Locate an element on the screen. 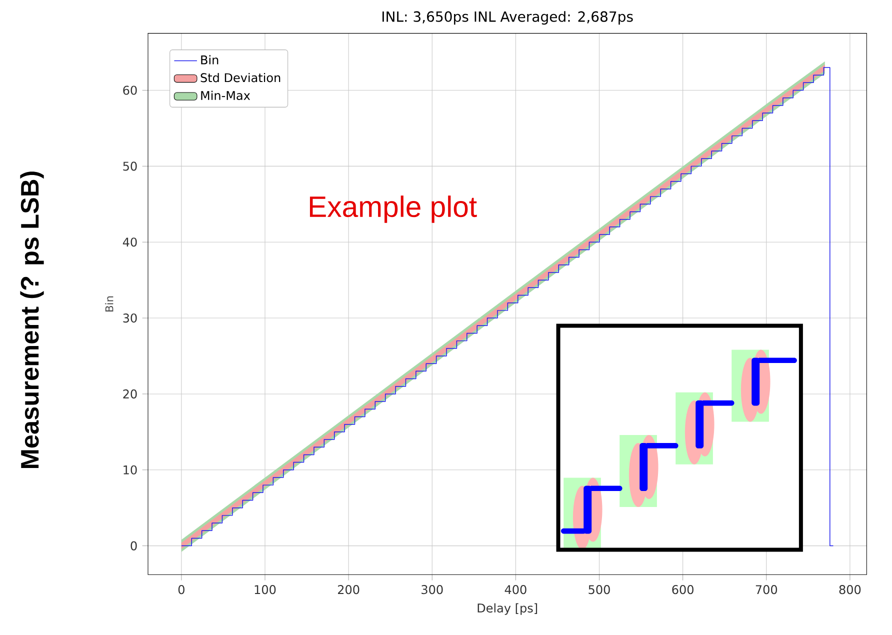 This screenshot has width=892, height=635. x-tick-label: 600 is located at coordinates (683, 589).